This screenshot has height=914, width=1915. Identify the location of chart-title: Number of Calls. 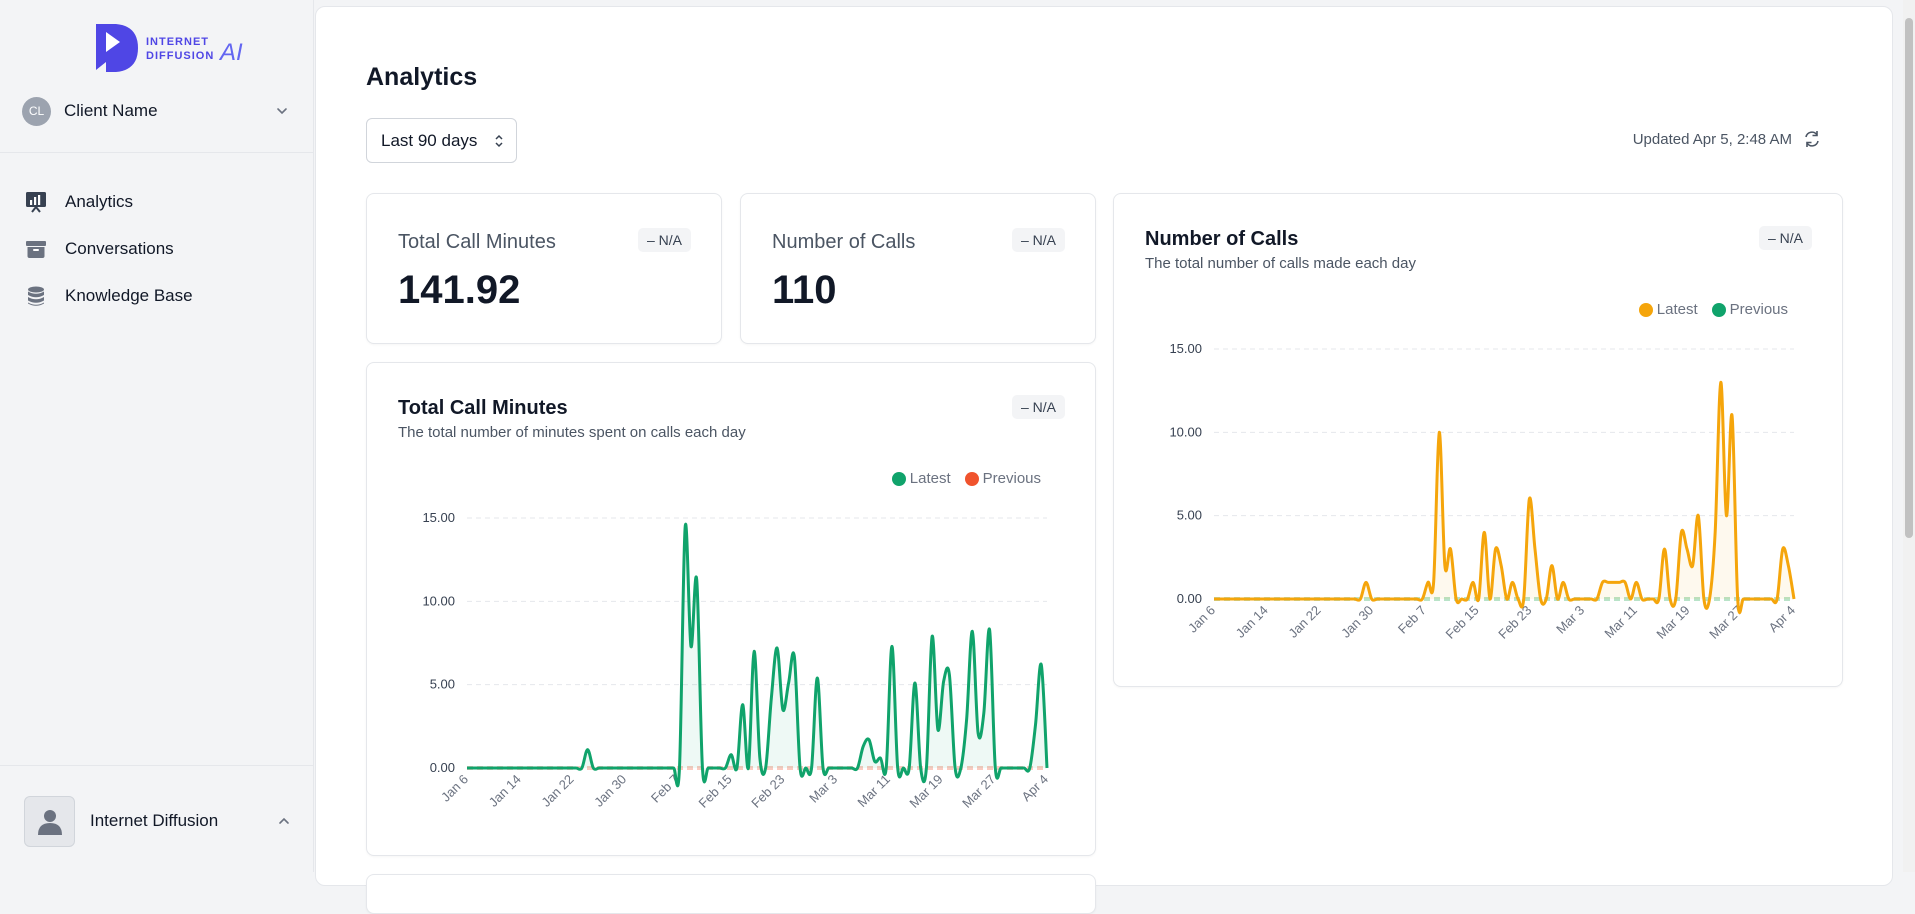
(1222, 239).